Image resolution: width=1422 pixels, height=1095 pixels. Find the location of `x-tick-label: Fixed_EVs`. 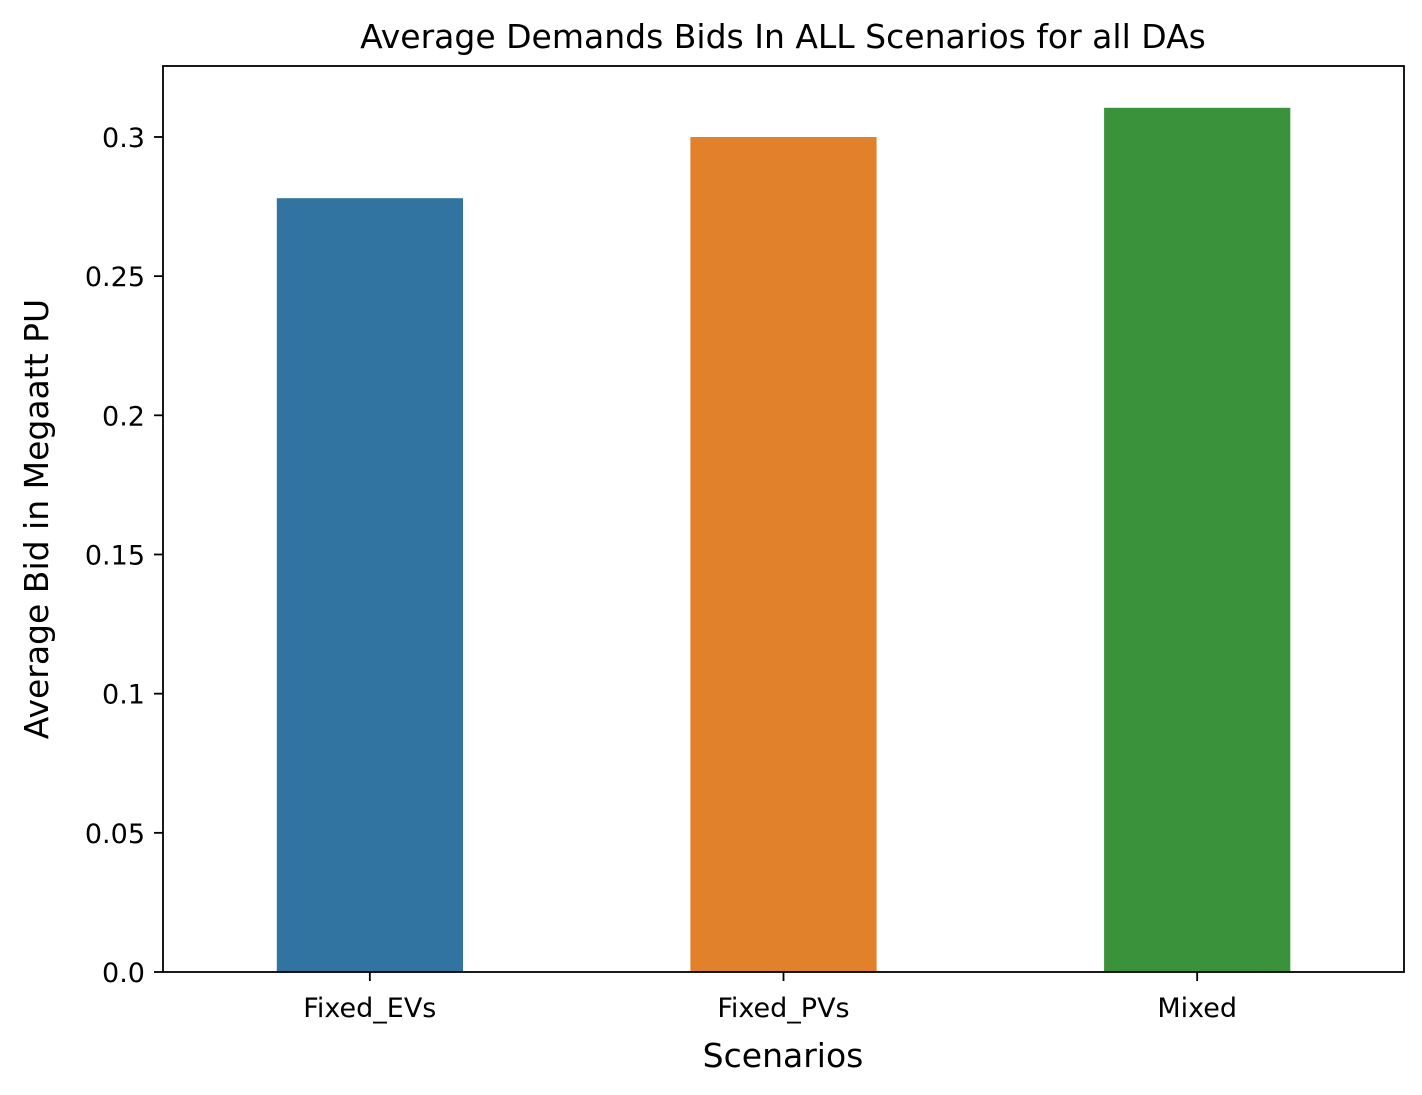

x-tick-label: Fixed_EVs is located at coordinates (369, 1008).